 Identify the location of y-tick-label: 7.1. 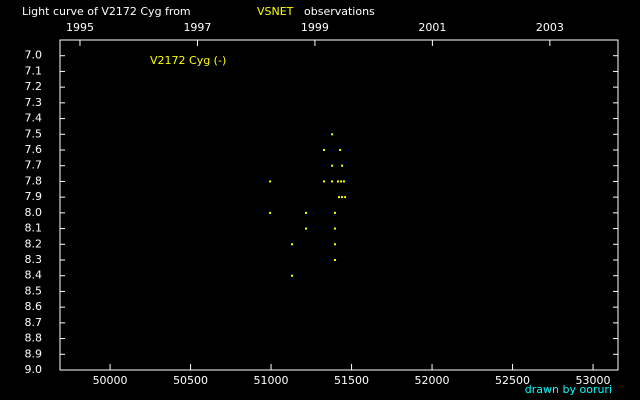
(34, 70).